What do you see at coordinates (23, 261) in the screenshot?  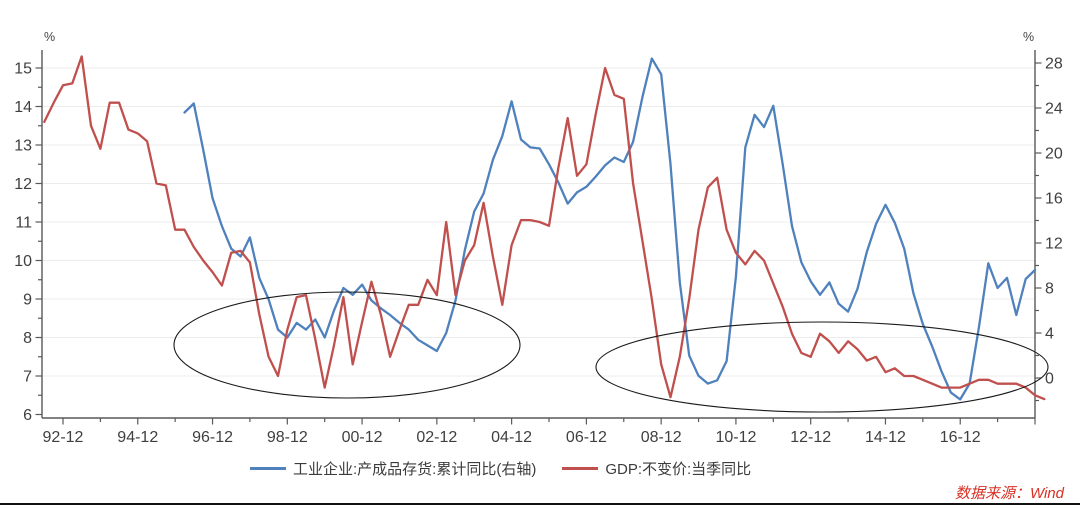 I see `svg-text: 10` at bounding box center [23, 261].